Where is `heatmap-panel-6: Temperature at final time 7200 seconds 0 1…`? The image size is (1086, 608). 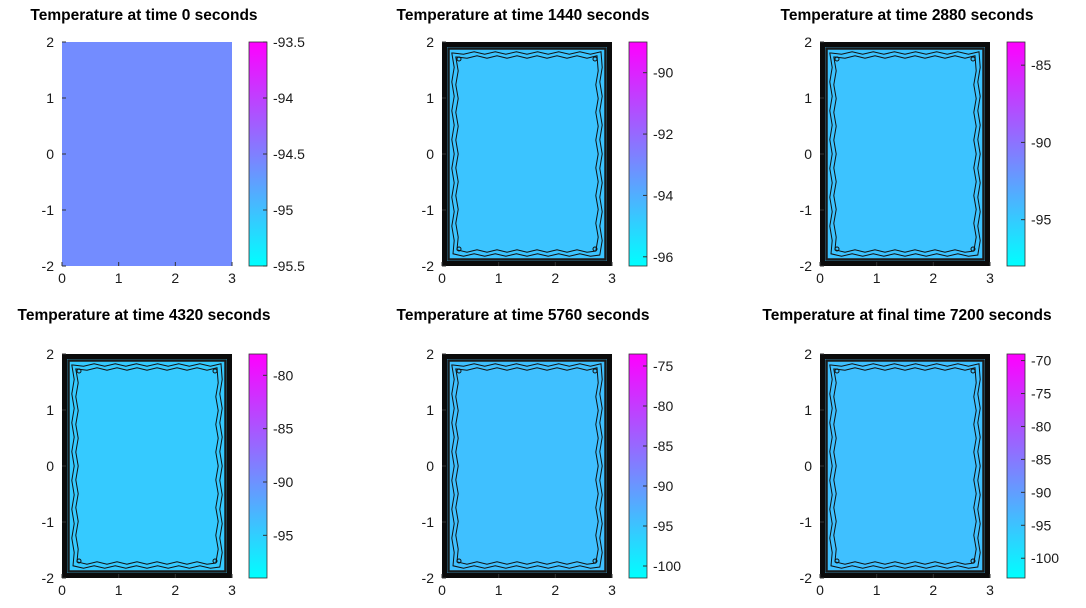 heatmap-panel-6: Temperature at final time 7200 seconds 0 1… is located at coordinates (910, 452).